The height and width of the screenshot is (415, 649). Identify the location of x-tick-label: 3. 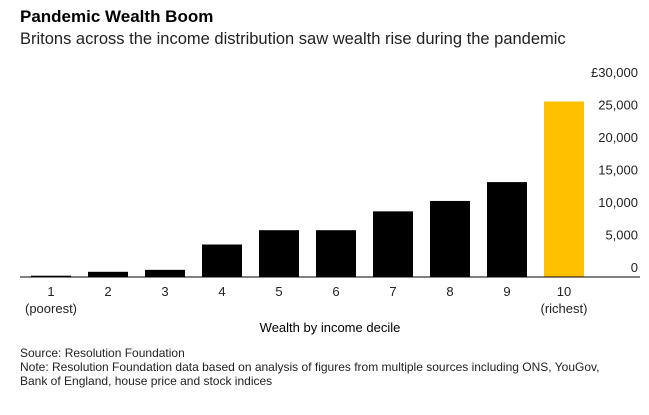
(164, 291).